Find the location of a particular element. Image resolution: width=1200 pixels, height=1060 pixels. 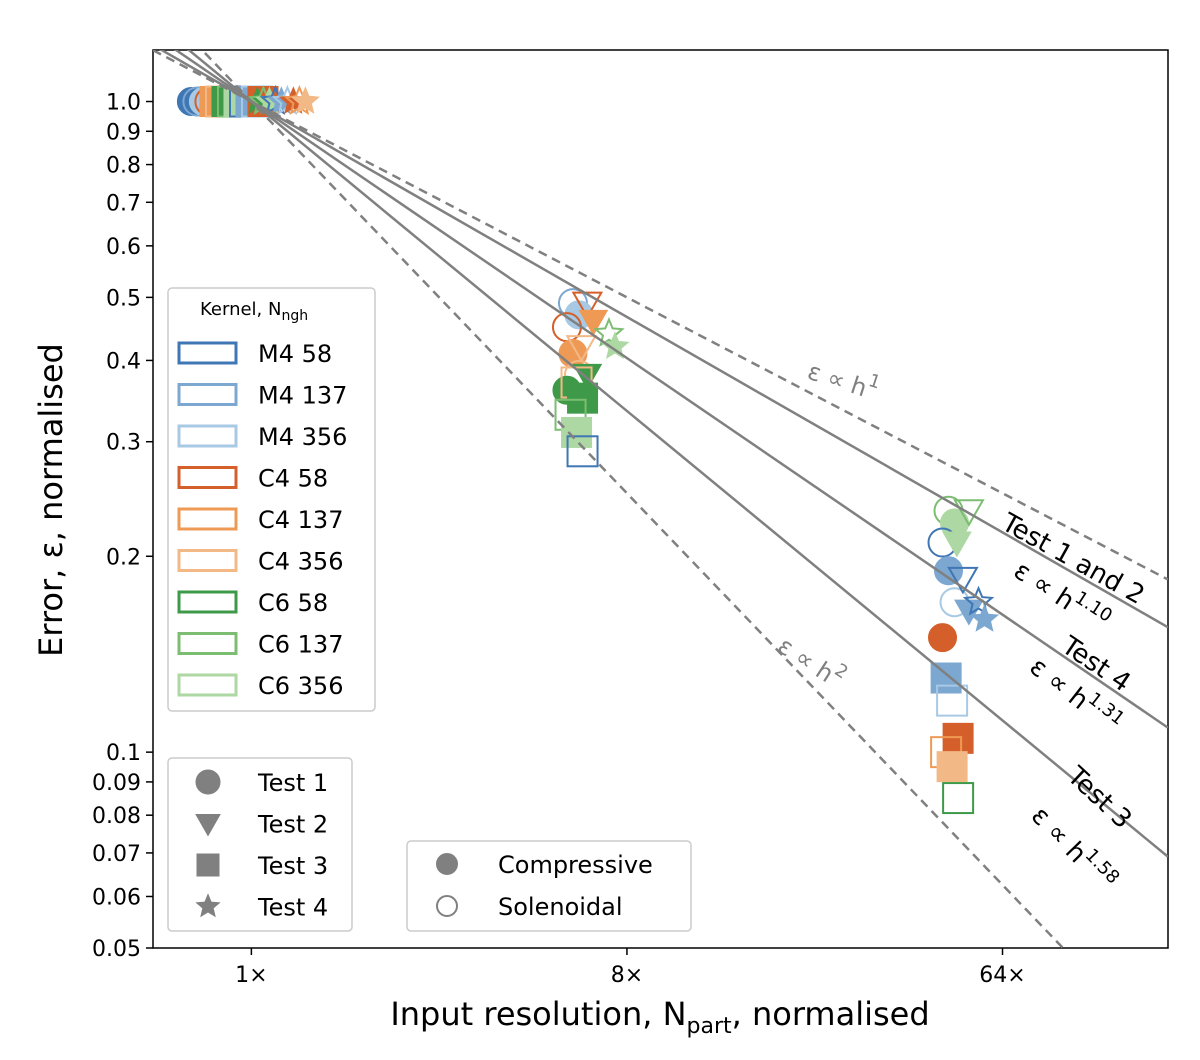

marker-legend-label: Test 3 is located at coordinates (292, 866).